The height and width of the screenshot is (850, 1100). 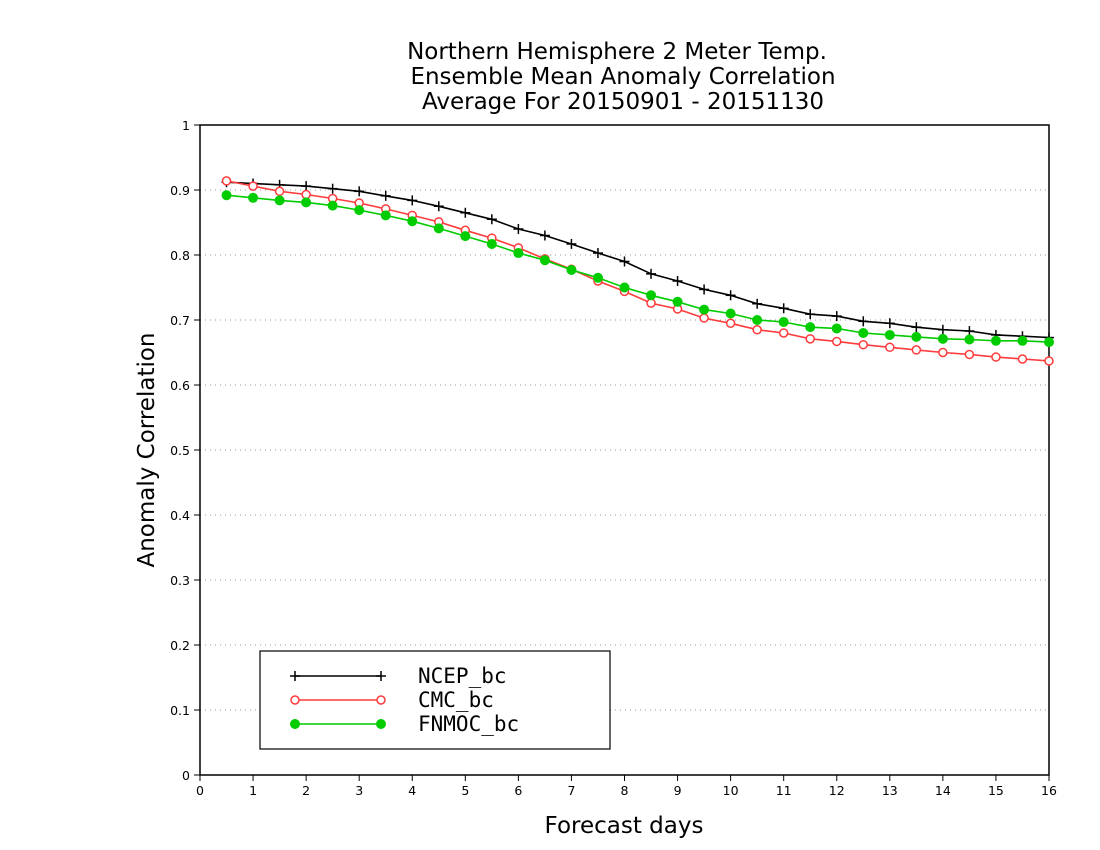 I want to click on y-tick-label-6: 0.6, so click(x=180, y=385).